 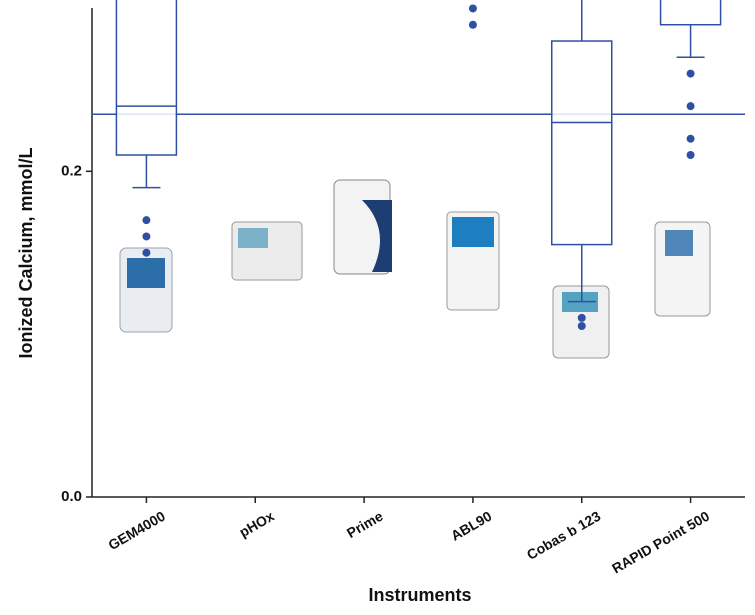 What do you see at coordinates (419, 595) in the screenshot?
I see `x-axis-title: Instruments` at bounding box center [419, 595].